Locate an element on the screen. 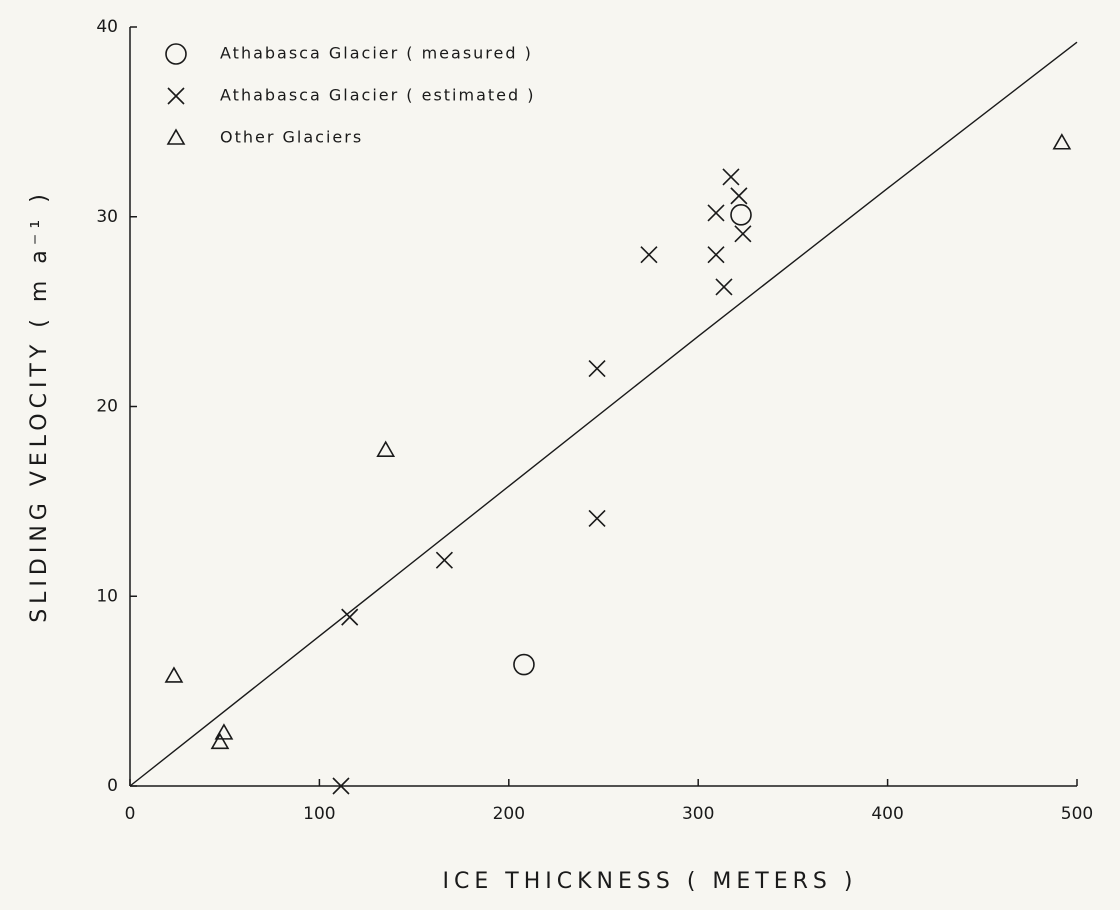 This screenshot has height=910, width=1120. y-tick-label: 0 is located at coordinates (112, 786).